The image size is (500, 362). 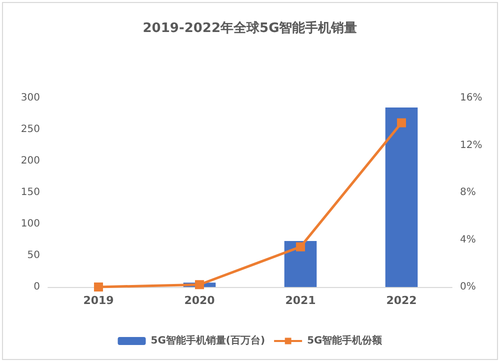 What do you see at coordinates (33, 255) in the screenshot?
I see `y-tick-label: 50` at bounding box center [33, 255].